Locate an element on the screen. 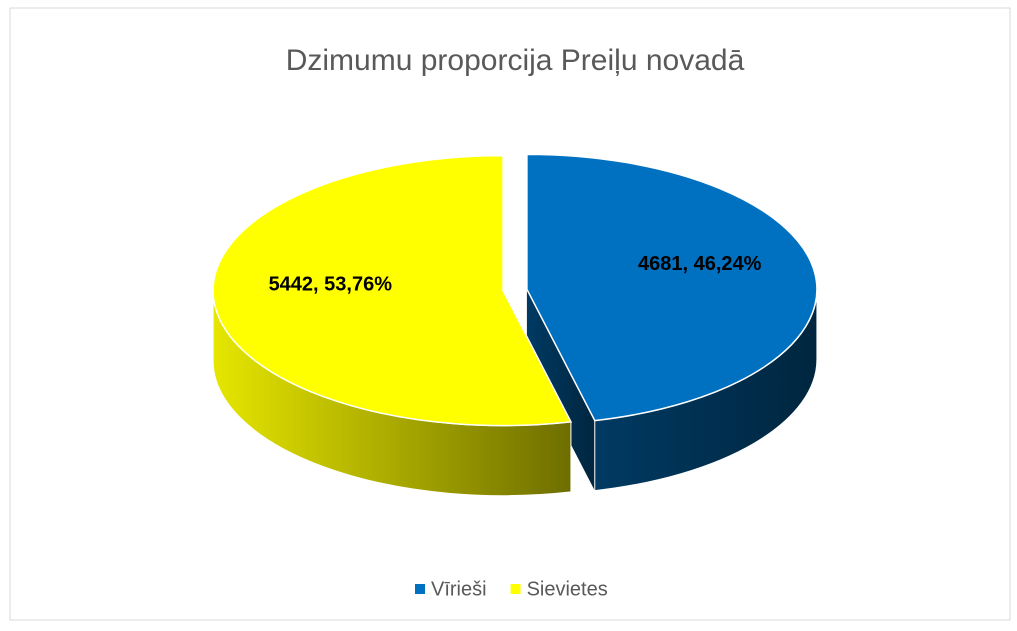 This screenshot has height=631, width=1017. legend-label: Vīrieši is located at coordinates (459, 589).